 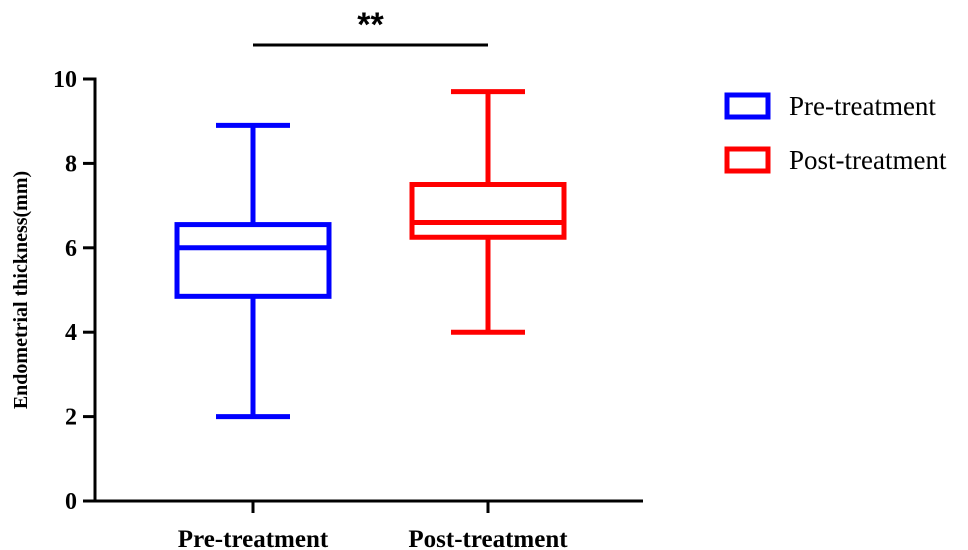 I want to click on x-tick-label: Post-treatment, so click(x=488, y=538).